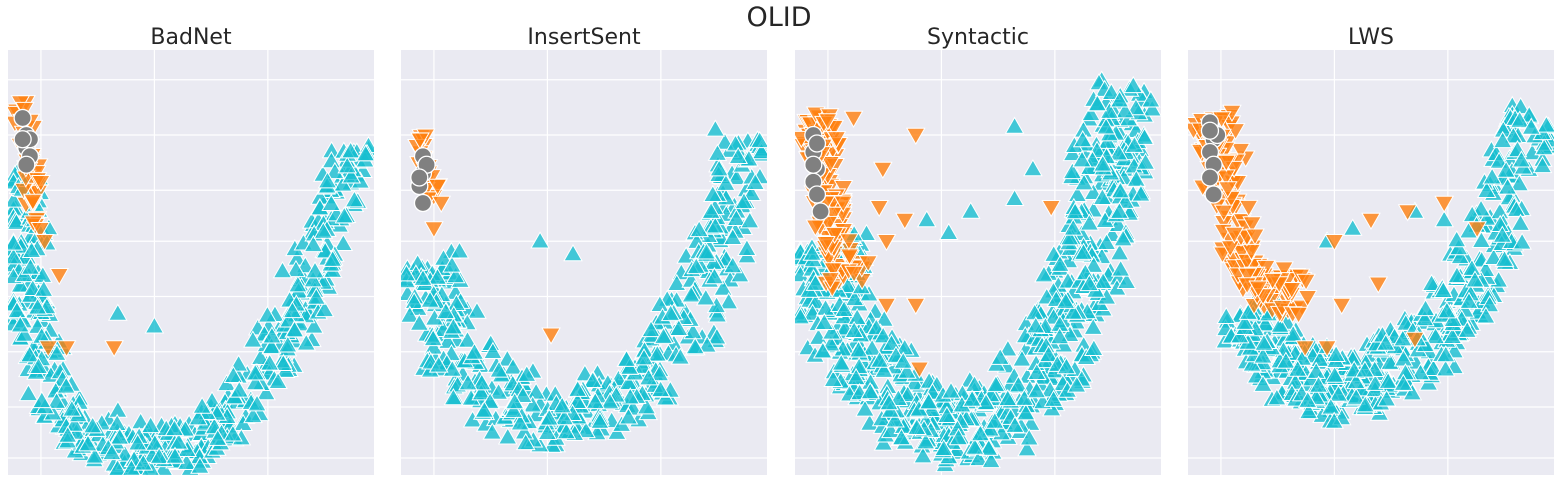  Describe the element at coordinates (584, 37) in the screenshot. I see `panel-title: InsertSent` at that location.